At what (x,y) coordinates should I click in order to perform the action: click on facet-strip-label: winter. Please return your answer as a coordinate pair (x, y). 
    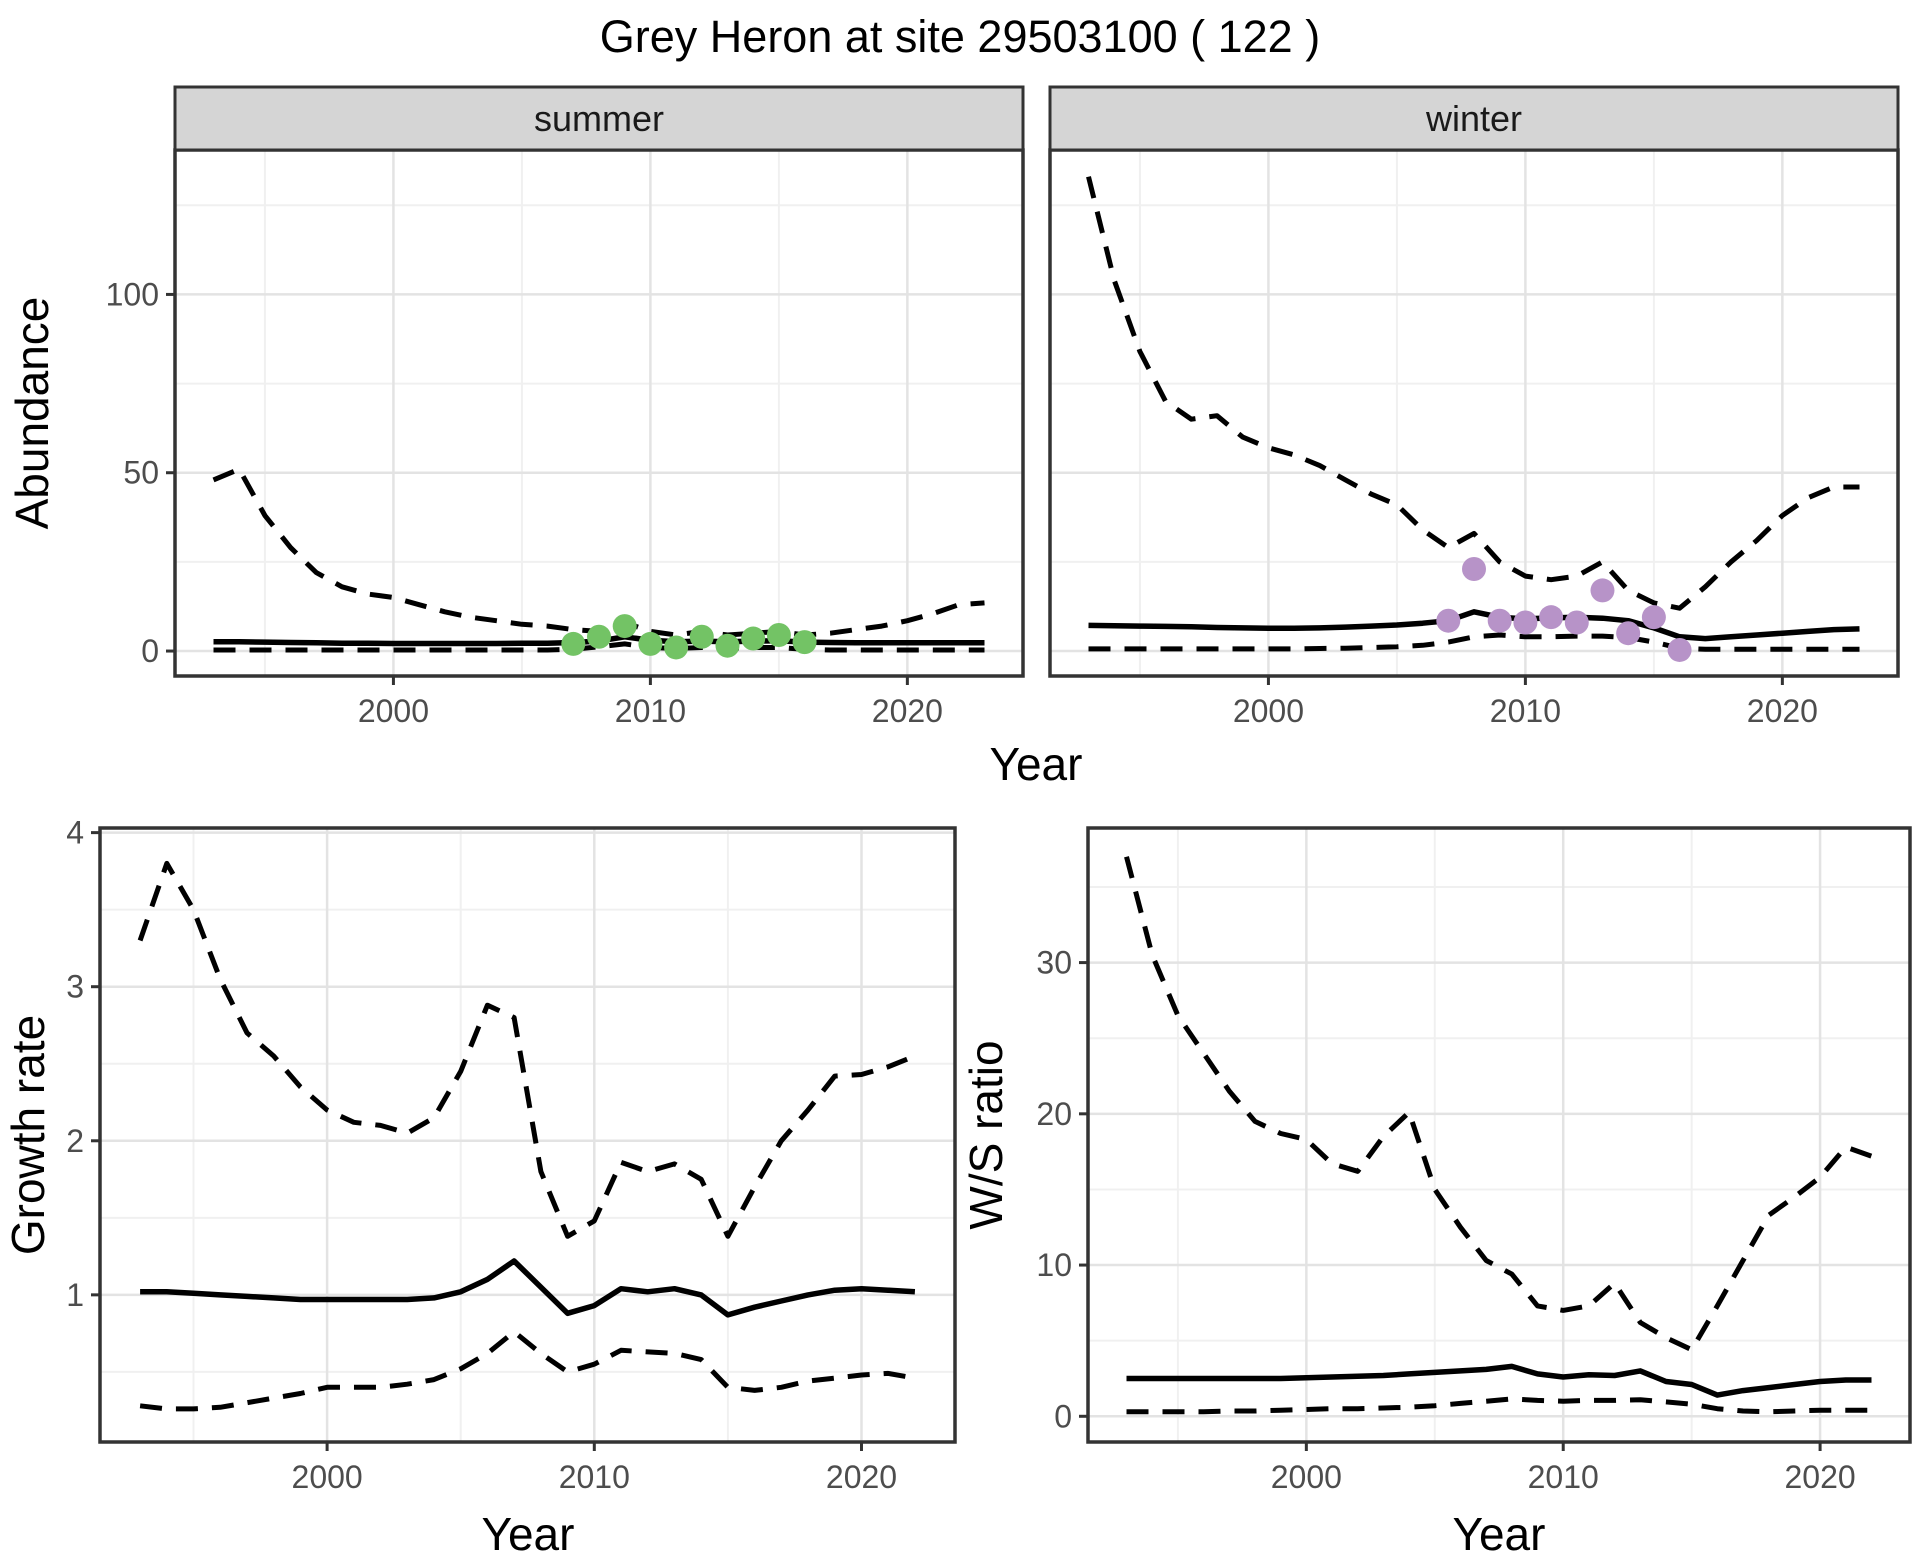
    Looking at the image, I should click on (1473, 118).